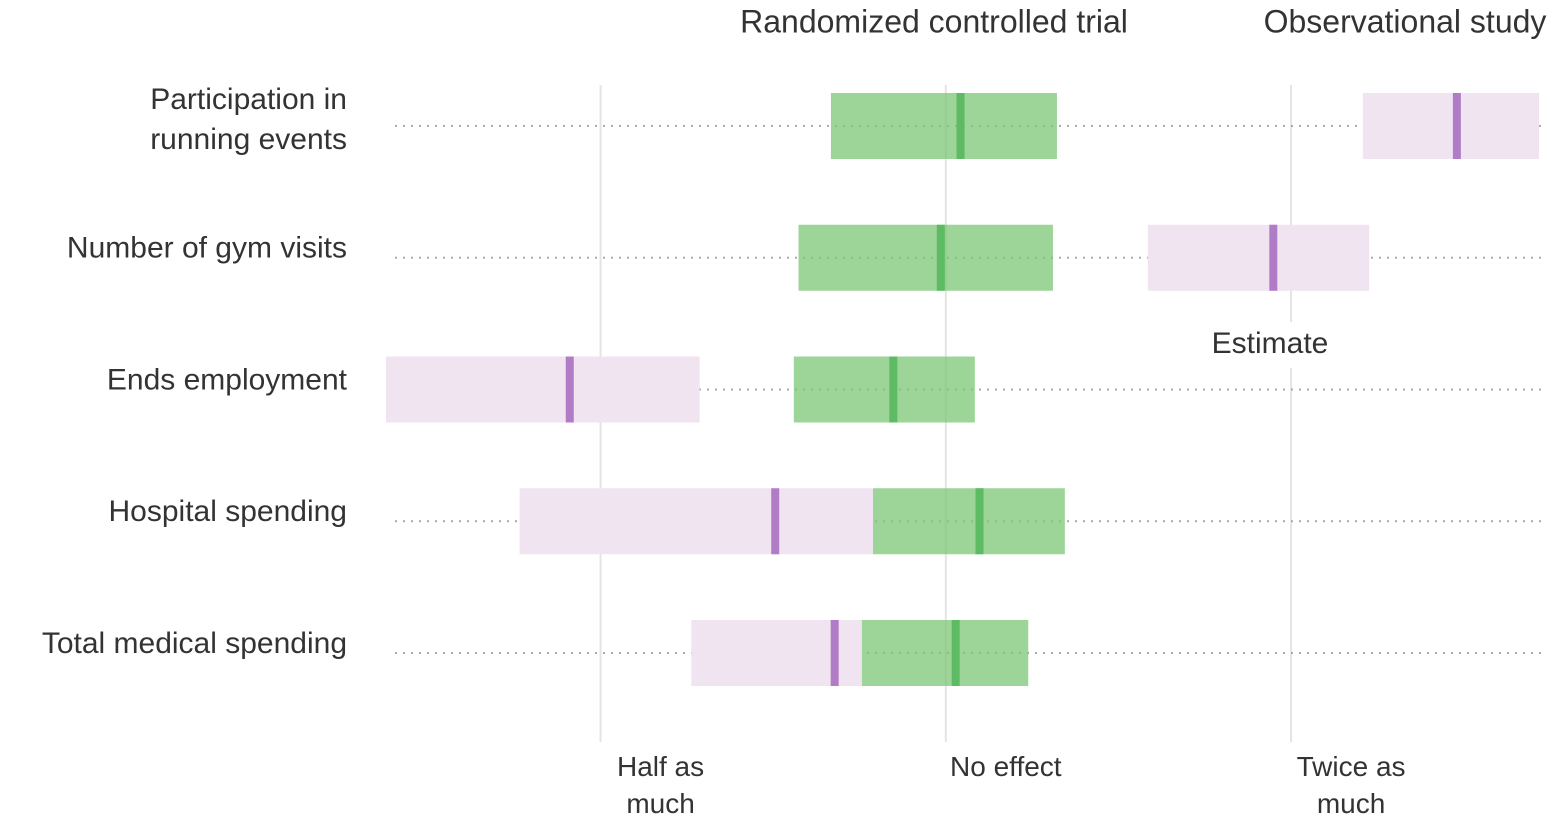 This screenshot has height=822, width=1568. I want to click on x-tick-label: Half as much, so click(660, 785).